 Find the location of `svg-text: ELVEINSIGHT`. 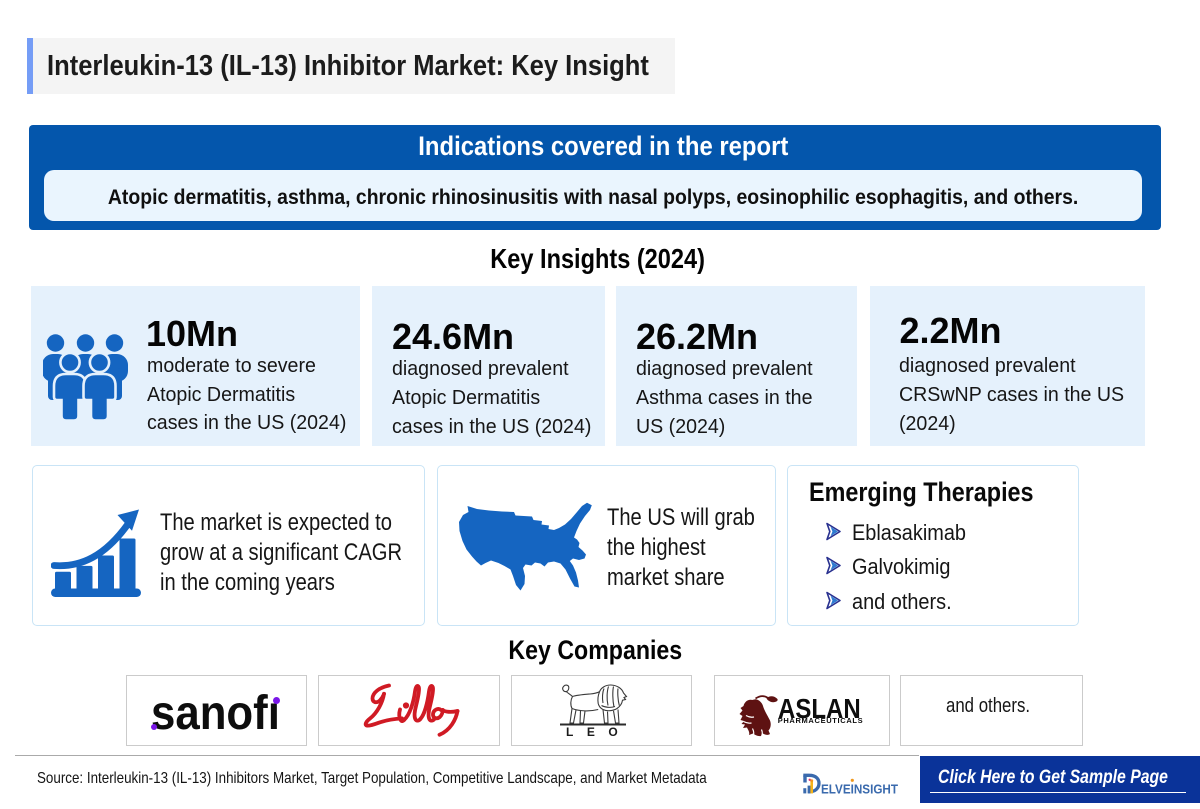

svg-text: ELVEINSIGHT is located at coordinates (859, 788).